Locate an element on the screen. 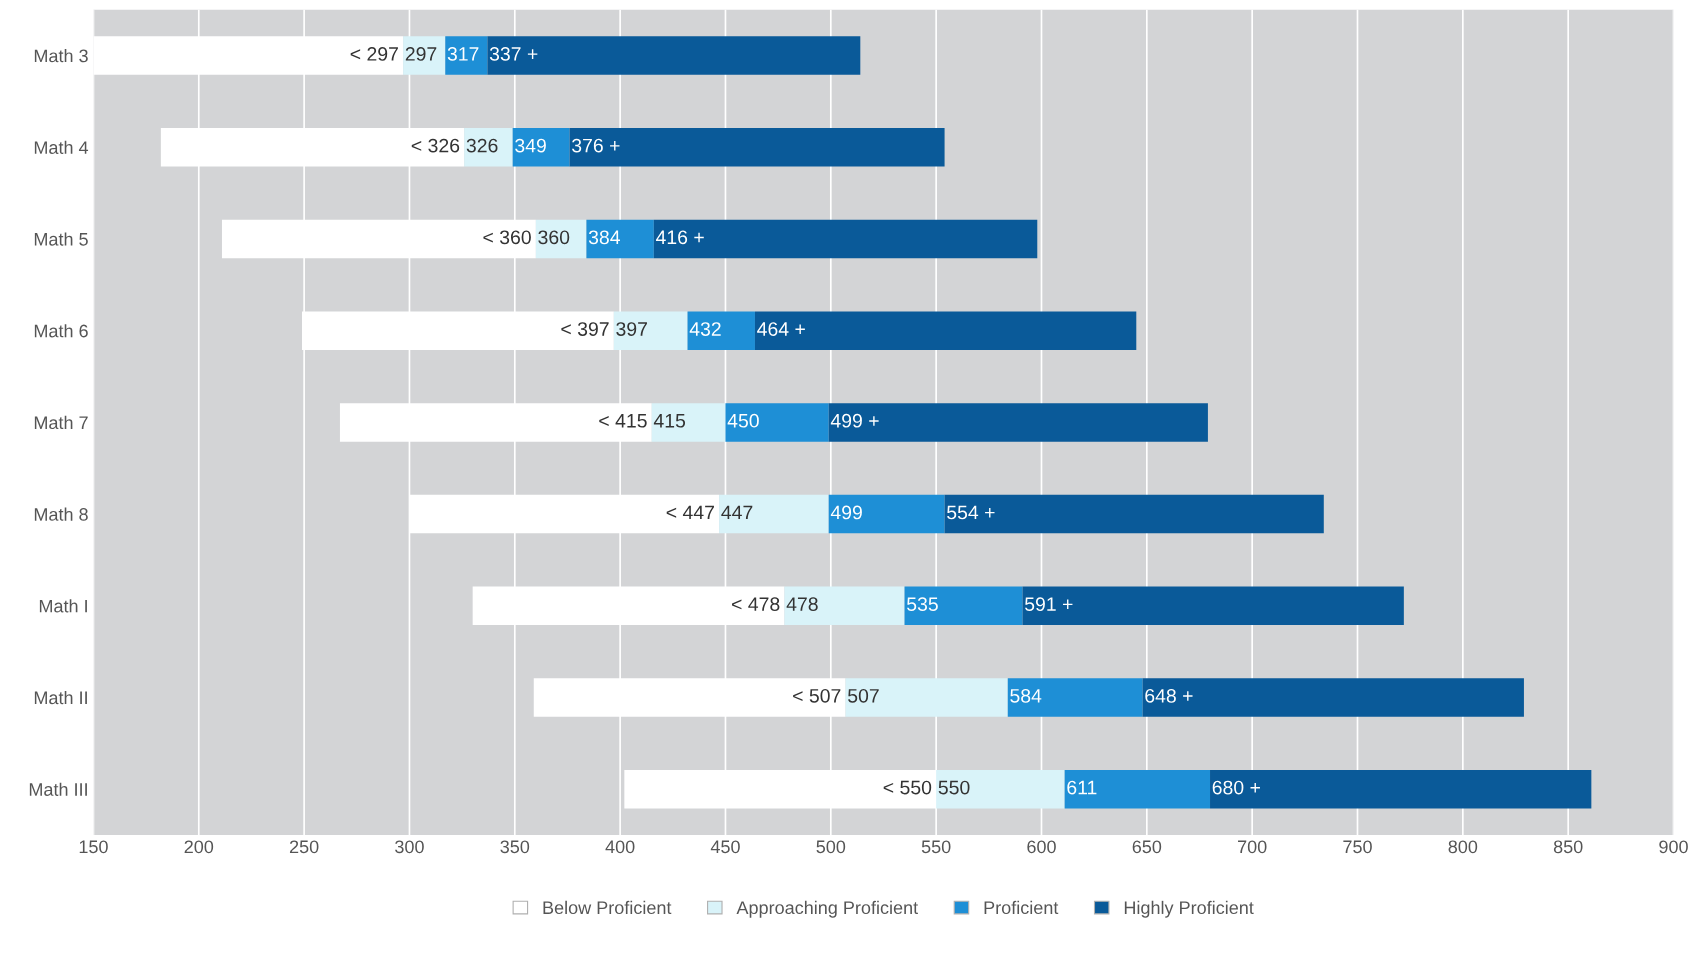 The image size is (1699, 971). annotation: 507 is located at coordinates (863, 695).